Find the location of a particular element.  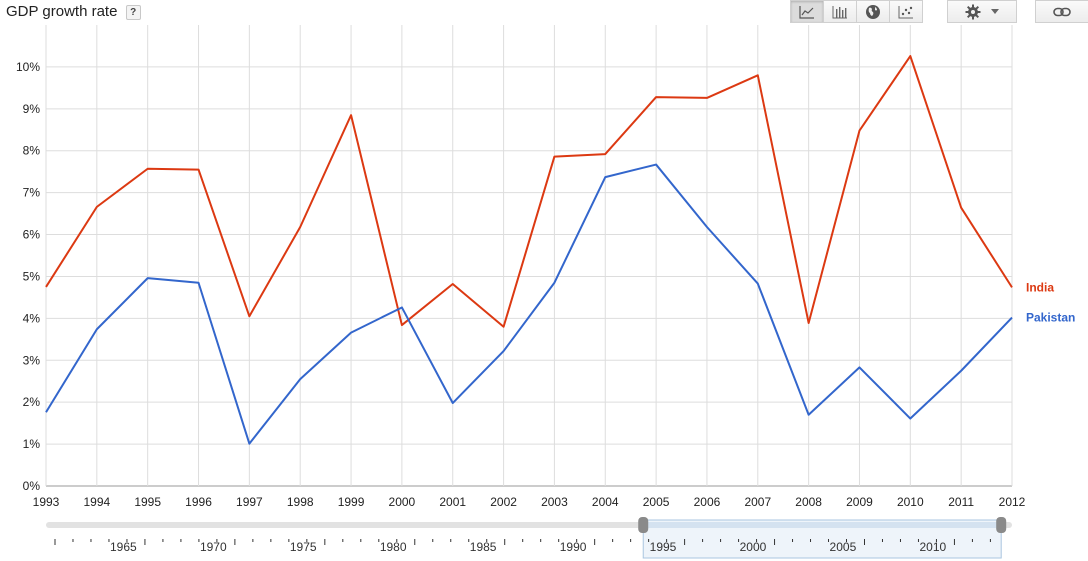

x-tick-label: 2005 is located at coordinates (656, 502).